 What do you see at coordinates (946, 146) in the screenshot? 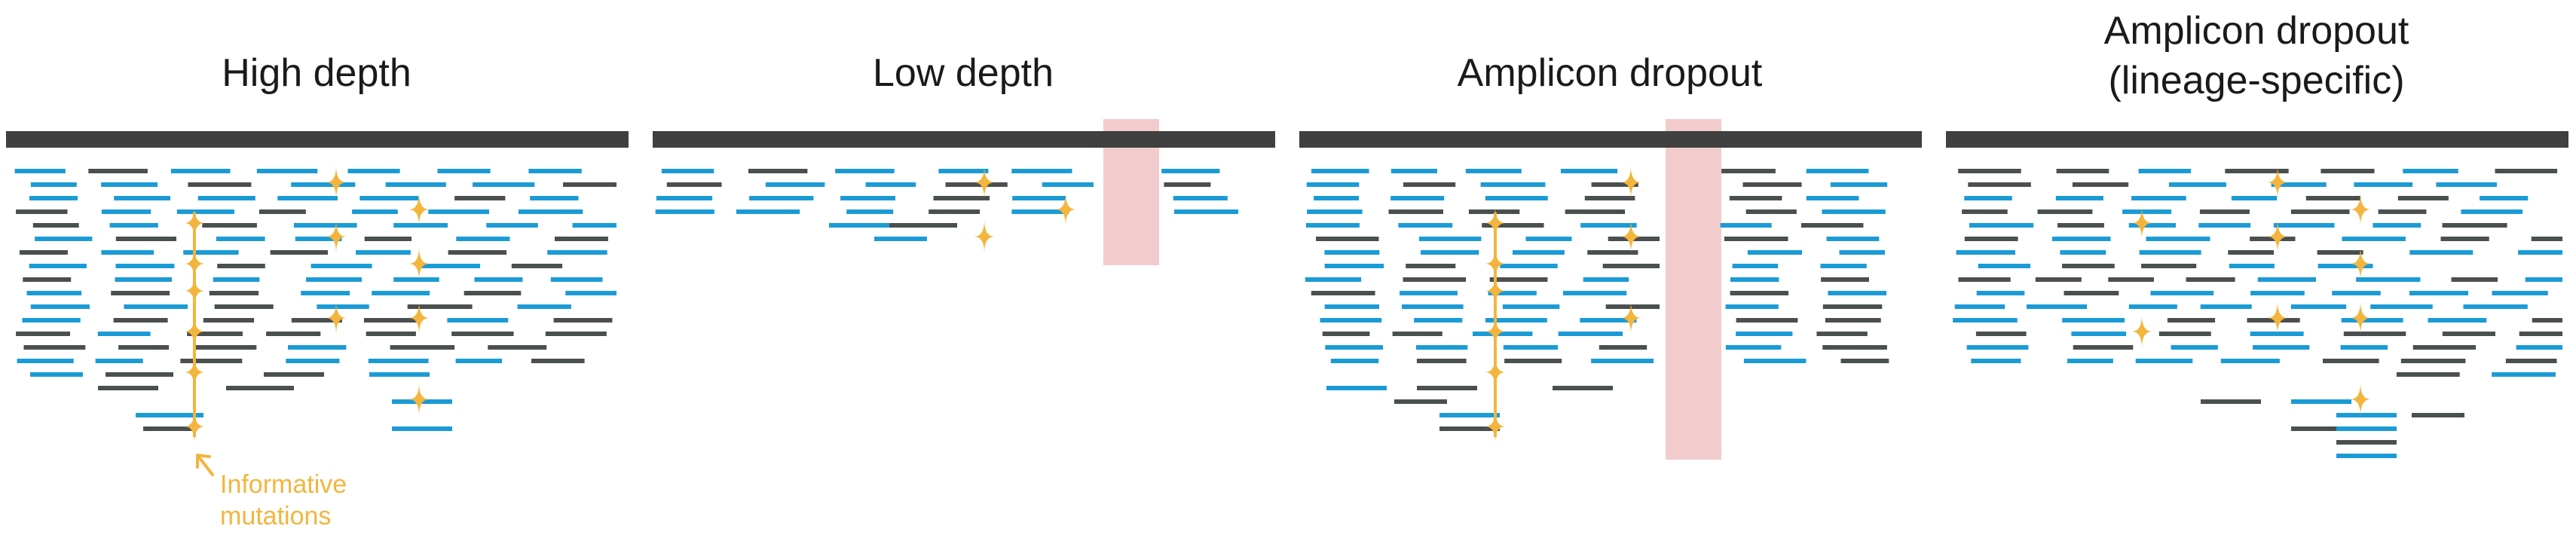
I see `panel-low-depth: Low depth` at bounding box center [946, 146].